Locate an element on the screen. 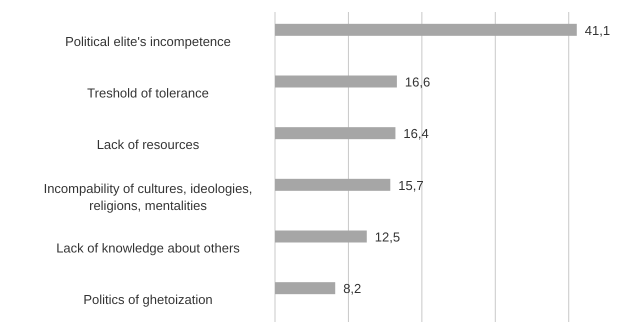  y-tick-label: Political elite's incompetence is located at coordinates (148, 41).